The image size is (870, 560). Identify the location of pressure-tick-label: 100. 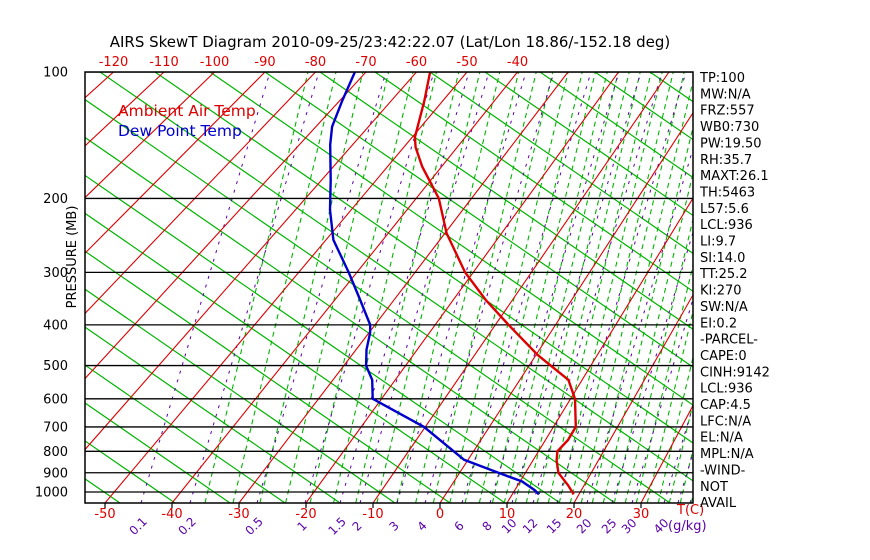
(55, 73).